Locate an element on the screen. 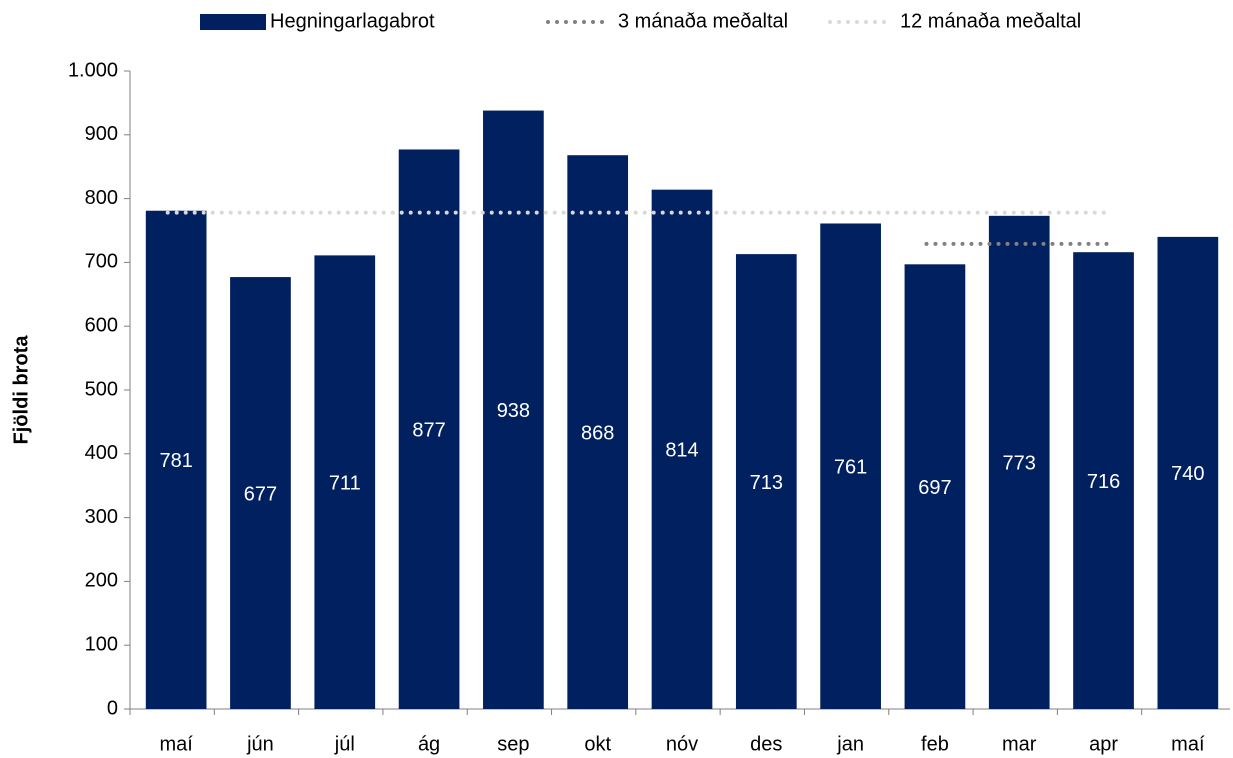  x-tick-label: okt is located at coordinates (597, 744).